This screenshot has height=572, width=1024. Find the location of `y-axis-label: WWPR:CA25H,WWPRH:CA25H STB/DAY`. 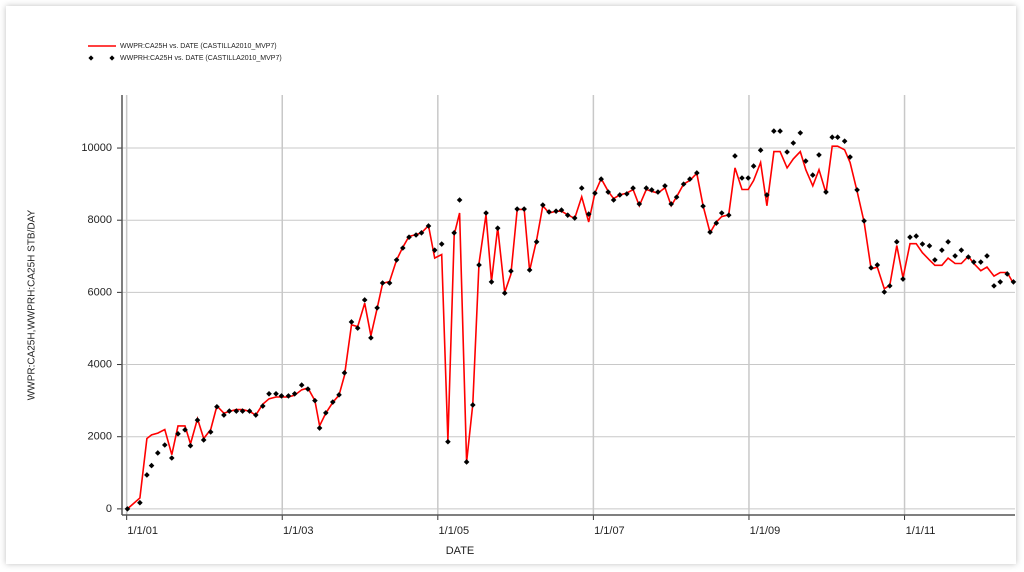

y-axis-label: WWPR:CA25H,WWPRH:CA25H STB/DAY is located at coordinates (32, 304).